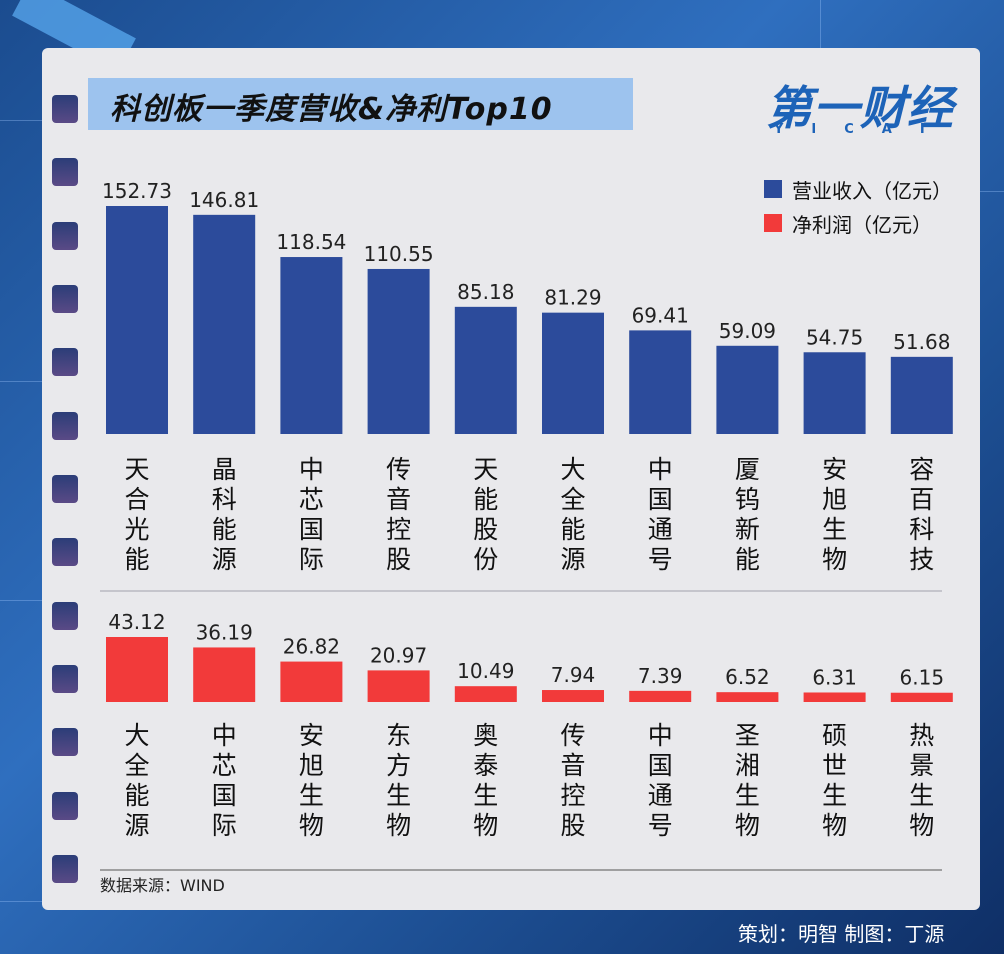 This screenshot has height=954, width=1004. What do you see at coordinates (747, 499) in the screenshot?
I see `revenue-category-label: 钨` at bounding box center [747, 499].